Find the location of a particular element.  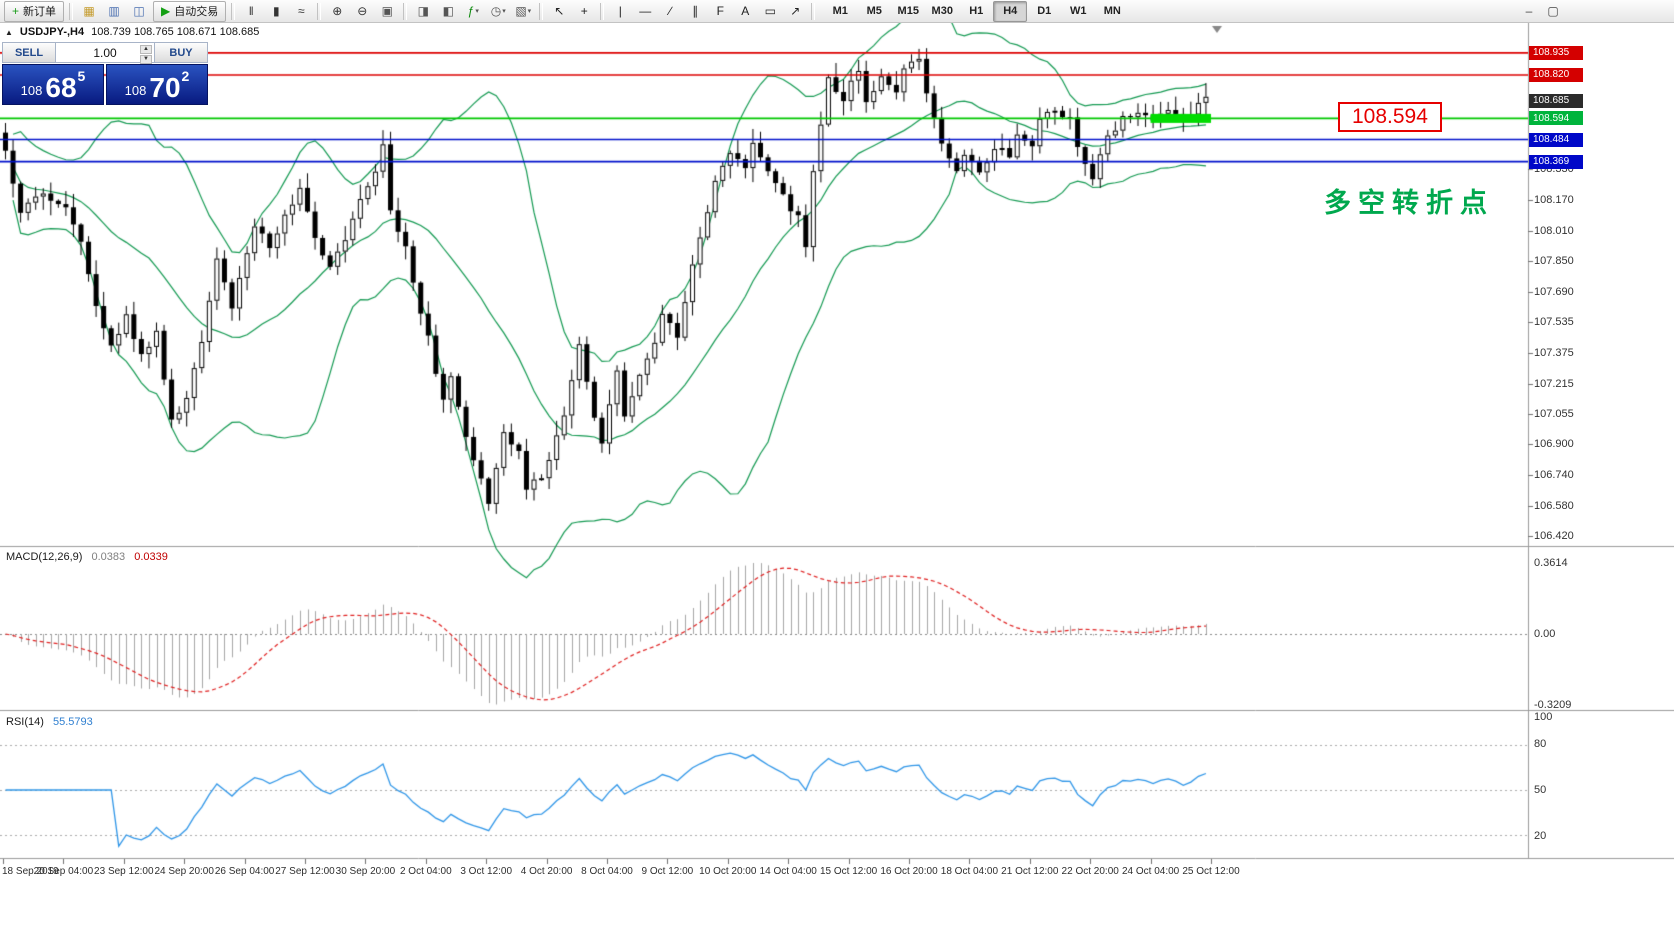

sell-price-panel: 108 68 5 is located at coordinates (53, 84).